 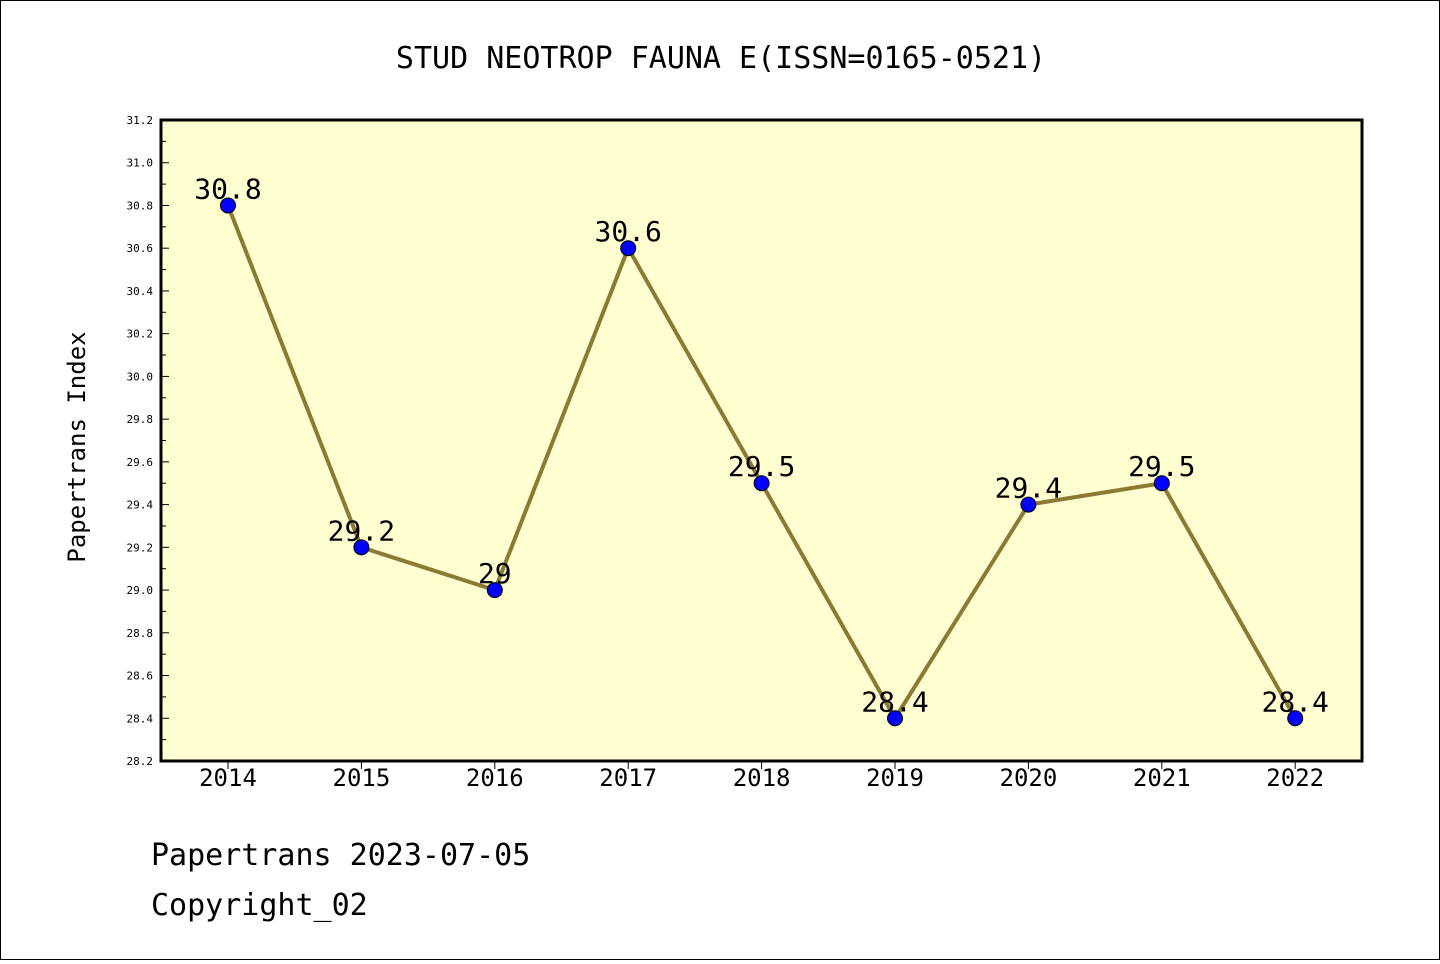 What do you see at coordinates (140, 633) in the screenshot?
I see `y-tick-label: 28.8` at bounding box center [140, 633].